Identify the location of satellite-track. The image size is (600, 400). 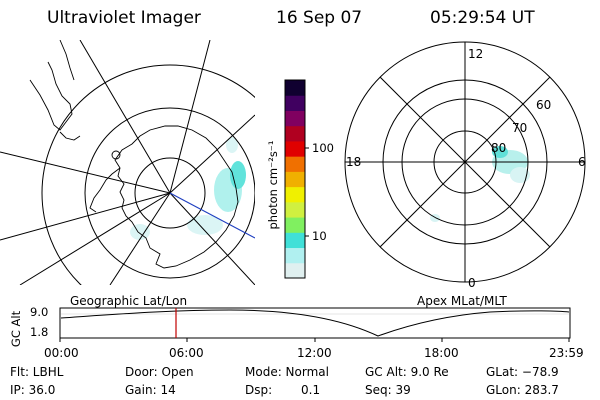
(212, 215).